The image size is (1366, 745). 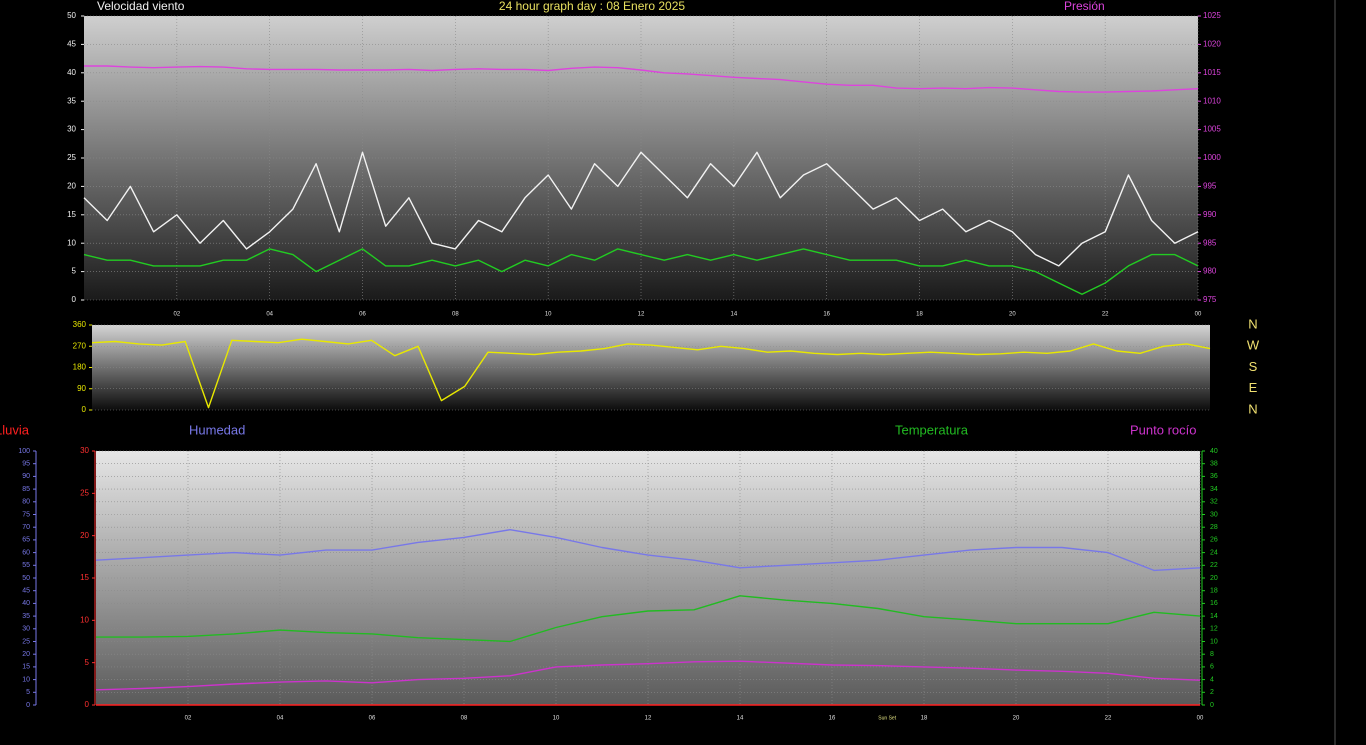 I want to click on y-tick-label: 14, so click(x=1214, y=616).